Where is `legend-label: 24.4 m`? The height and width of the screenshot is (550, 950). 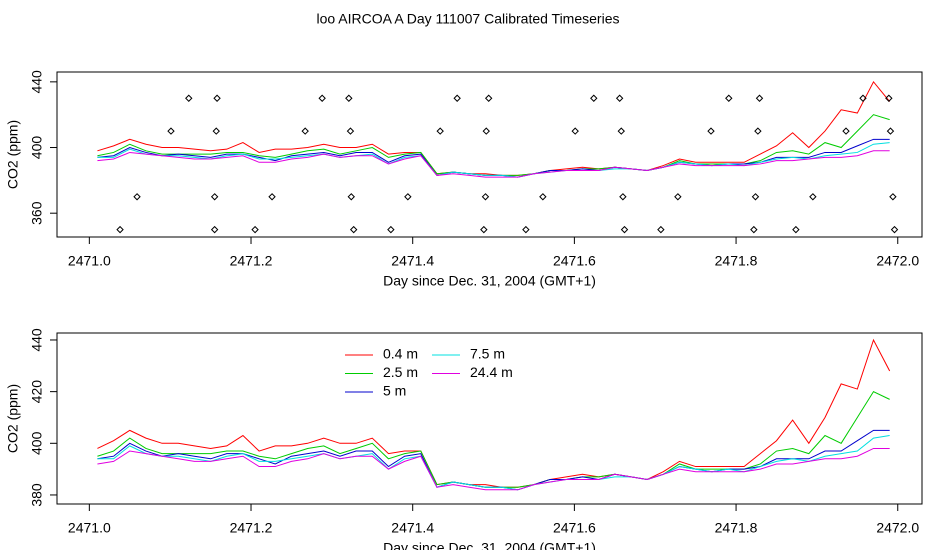 legend-label: 24.4 m is located at coordinates (491, 372).